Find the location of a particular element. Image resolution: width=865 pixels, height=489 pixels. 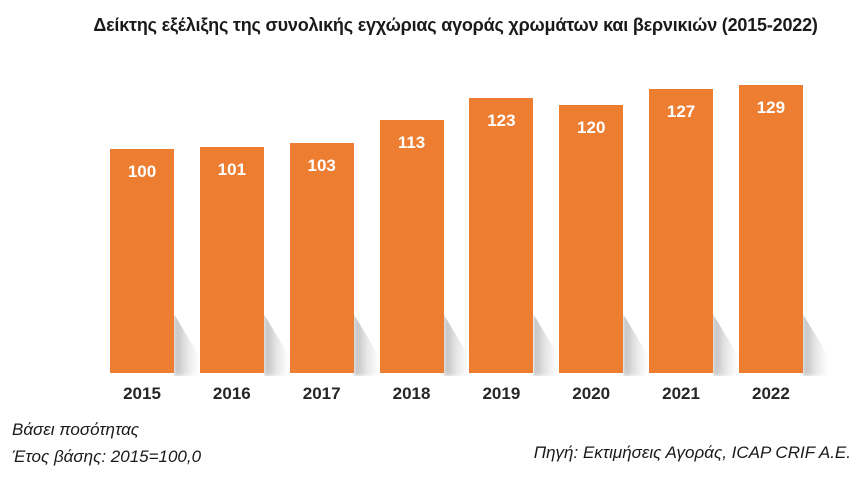

bar-value-label: 129 is located at coordinates (771, 107).